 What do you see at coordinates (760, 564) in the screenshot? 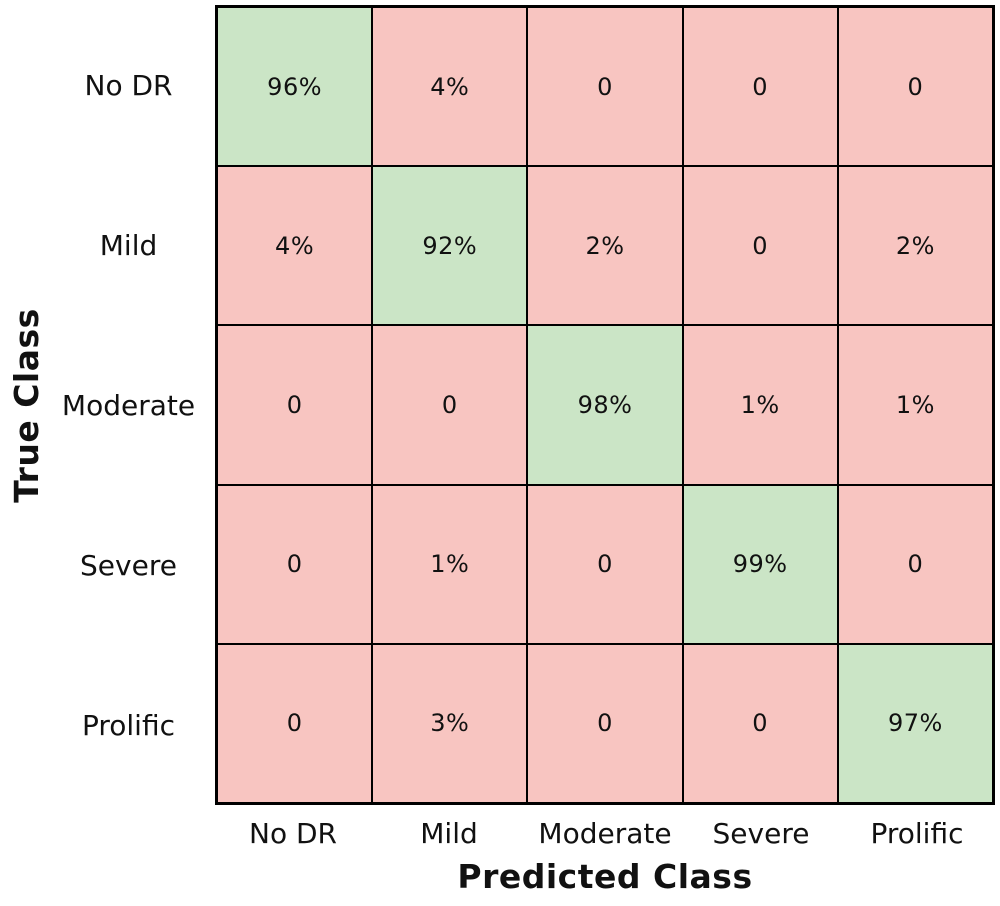
I see `matrix-cell: 99%` at bounding box center [760, 564].